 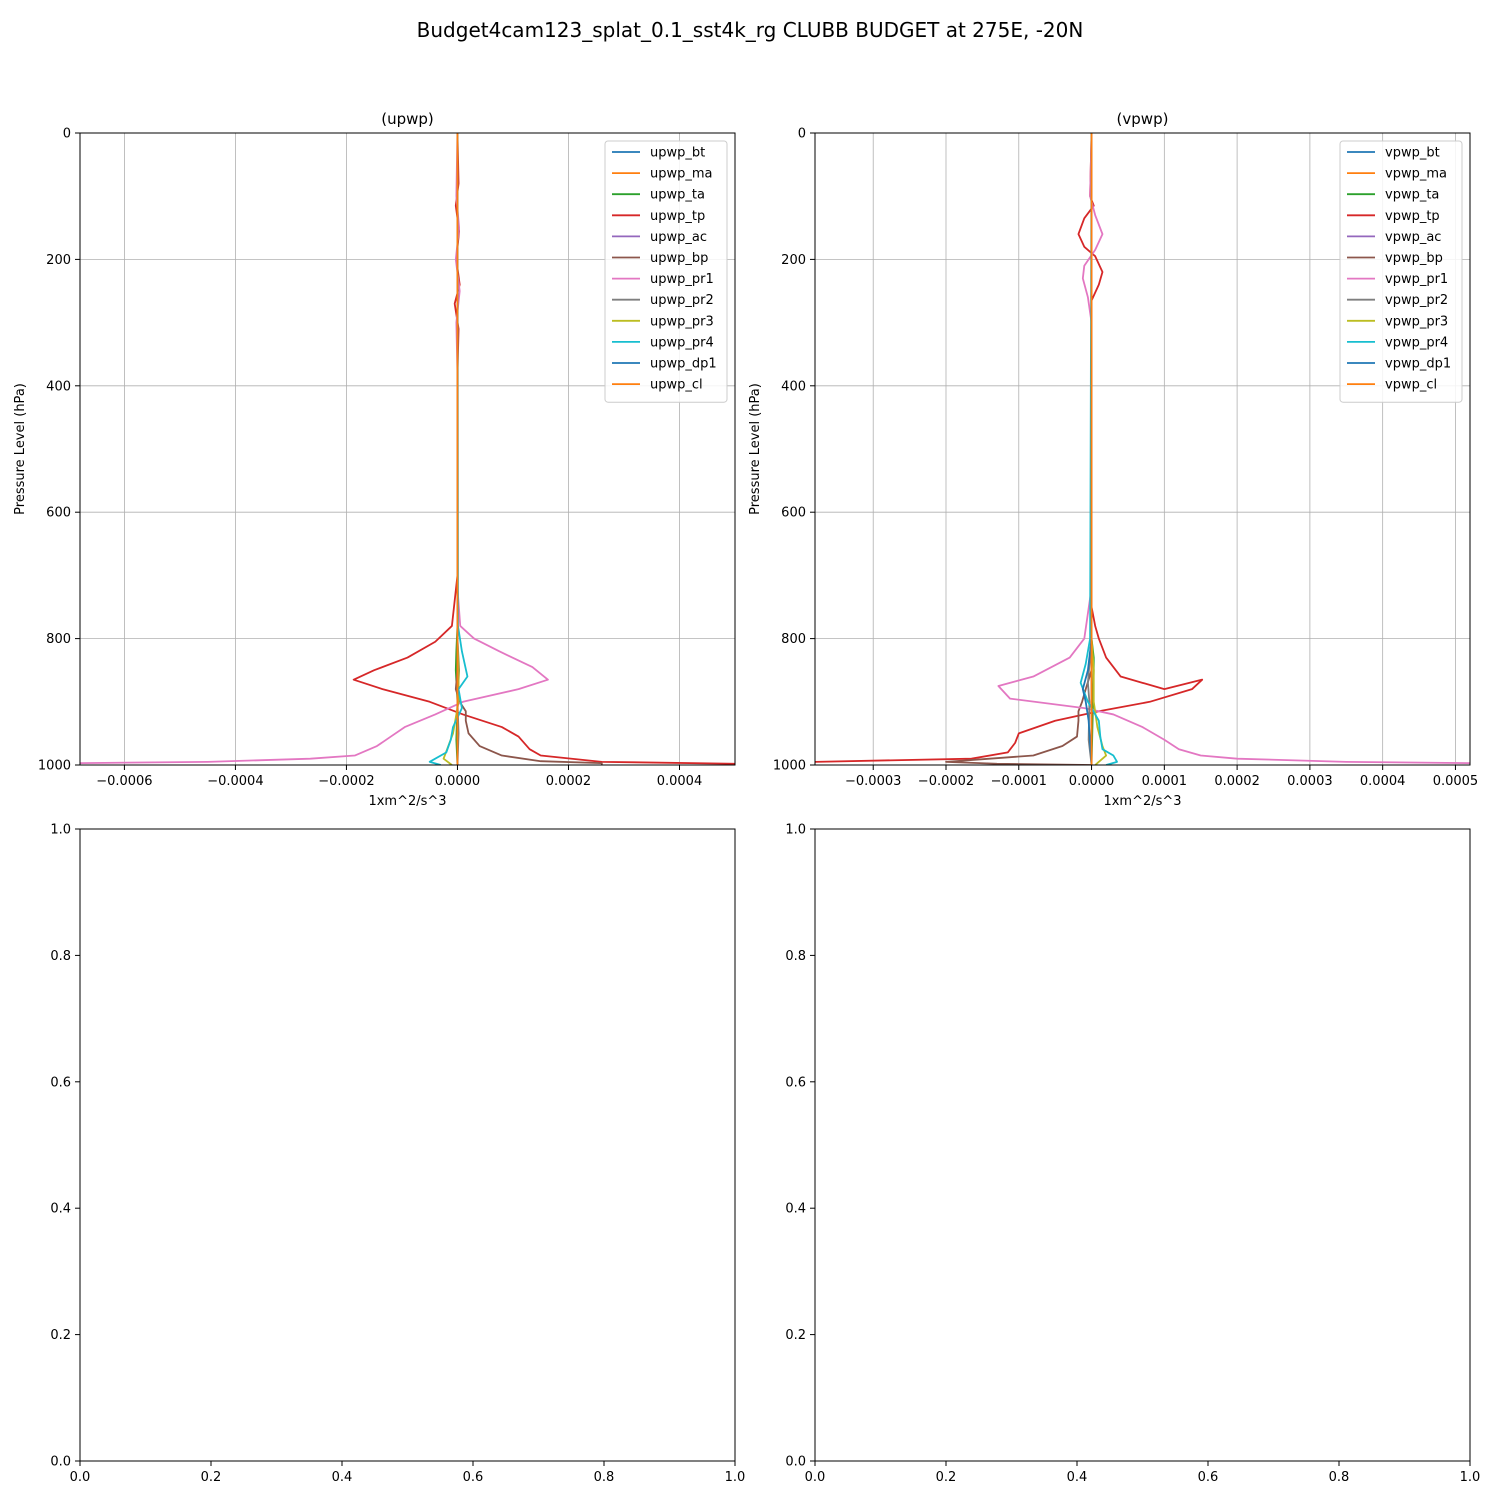 What do you see at coordinates (1233, 448) in the screenshot?
I see `series-line-vpwp_pr1` at bounding box center [1233, 448].